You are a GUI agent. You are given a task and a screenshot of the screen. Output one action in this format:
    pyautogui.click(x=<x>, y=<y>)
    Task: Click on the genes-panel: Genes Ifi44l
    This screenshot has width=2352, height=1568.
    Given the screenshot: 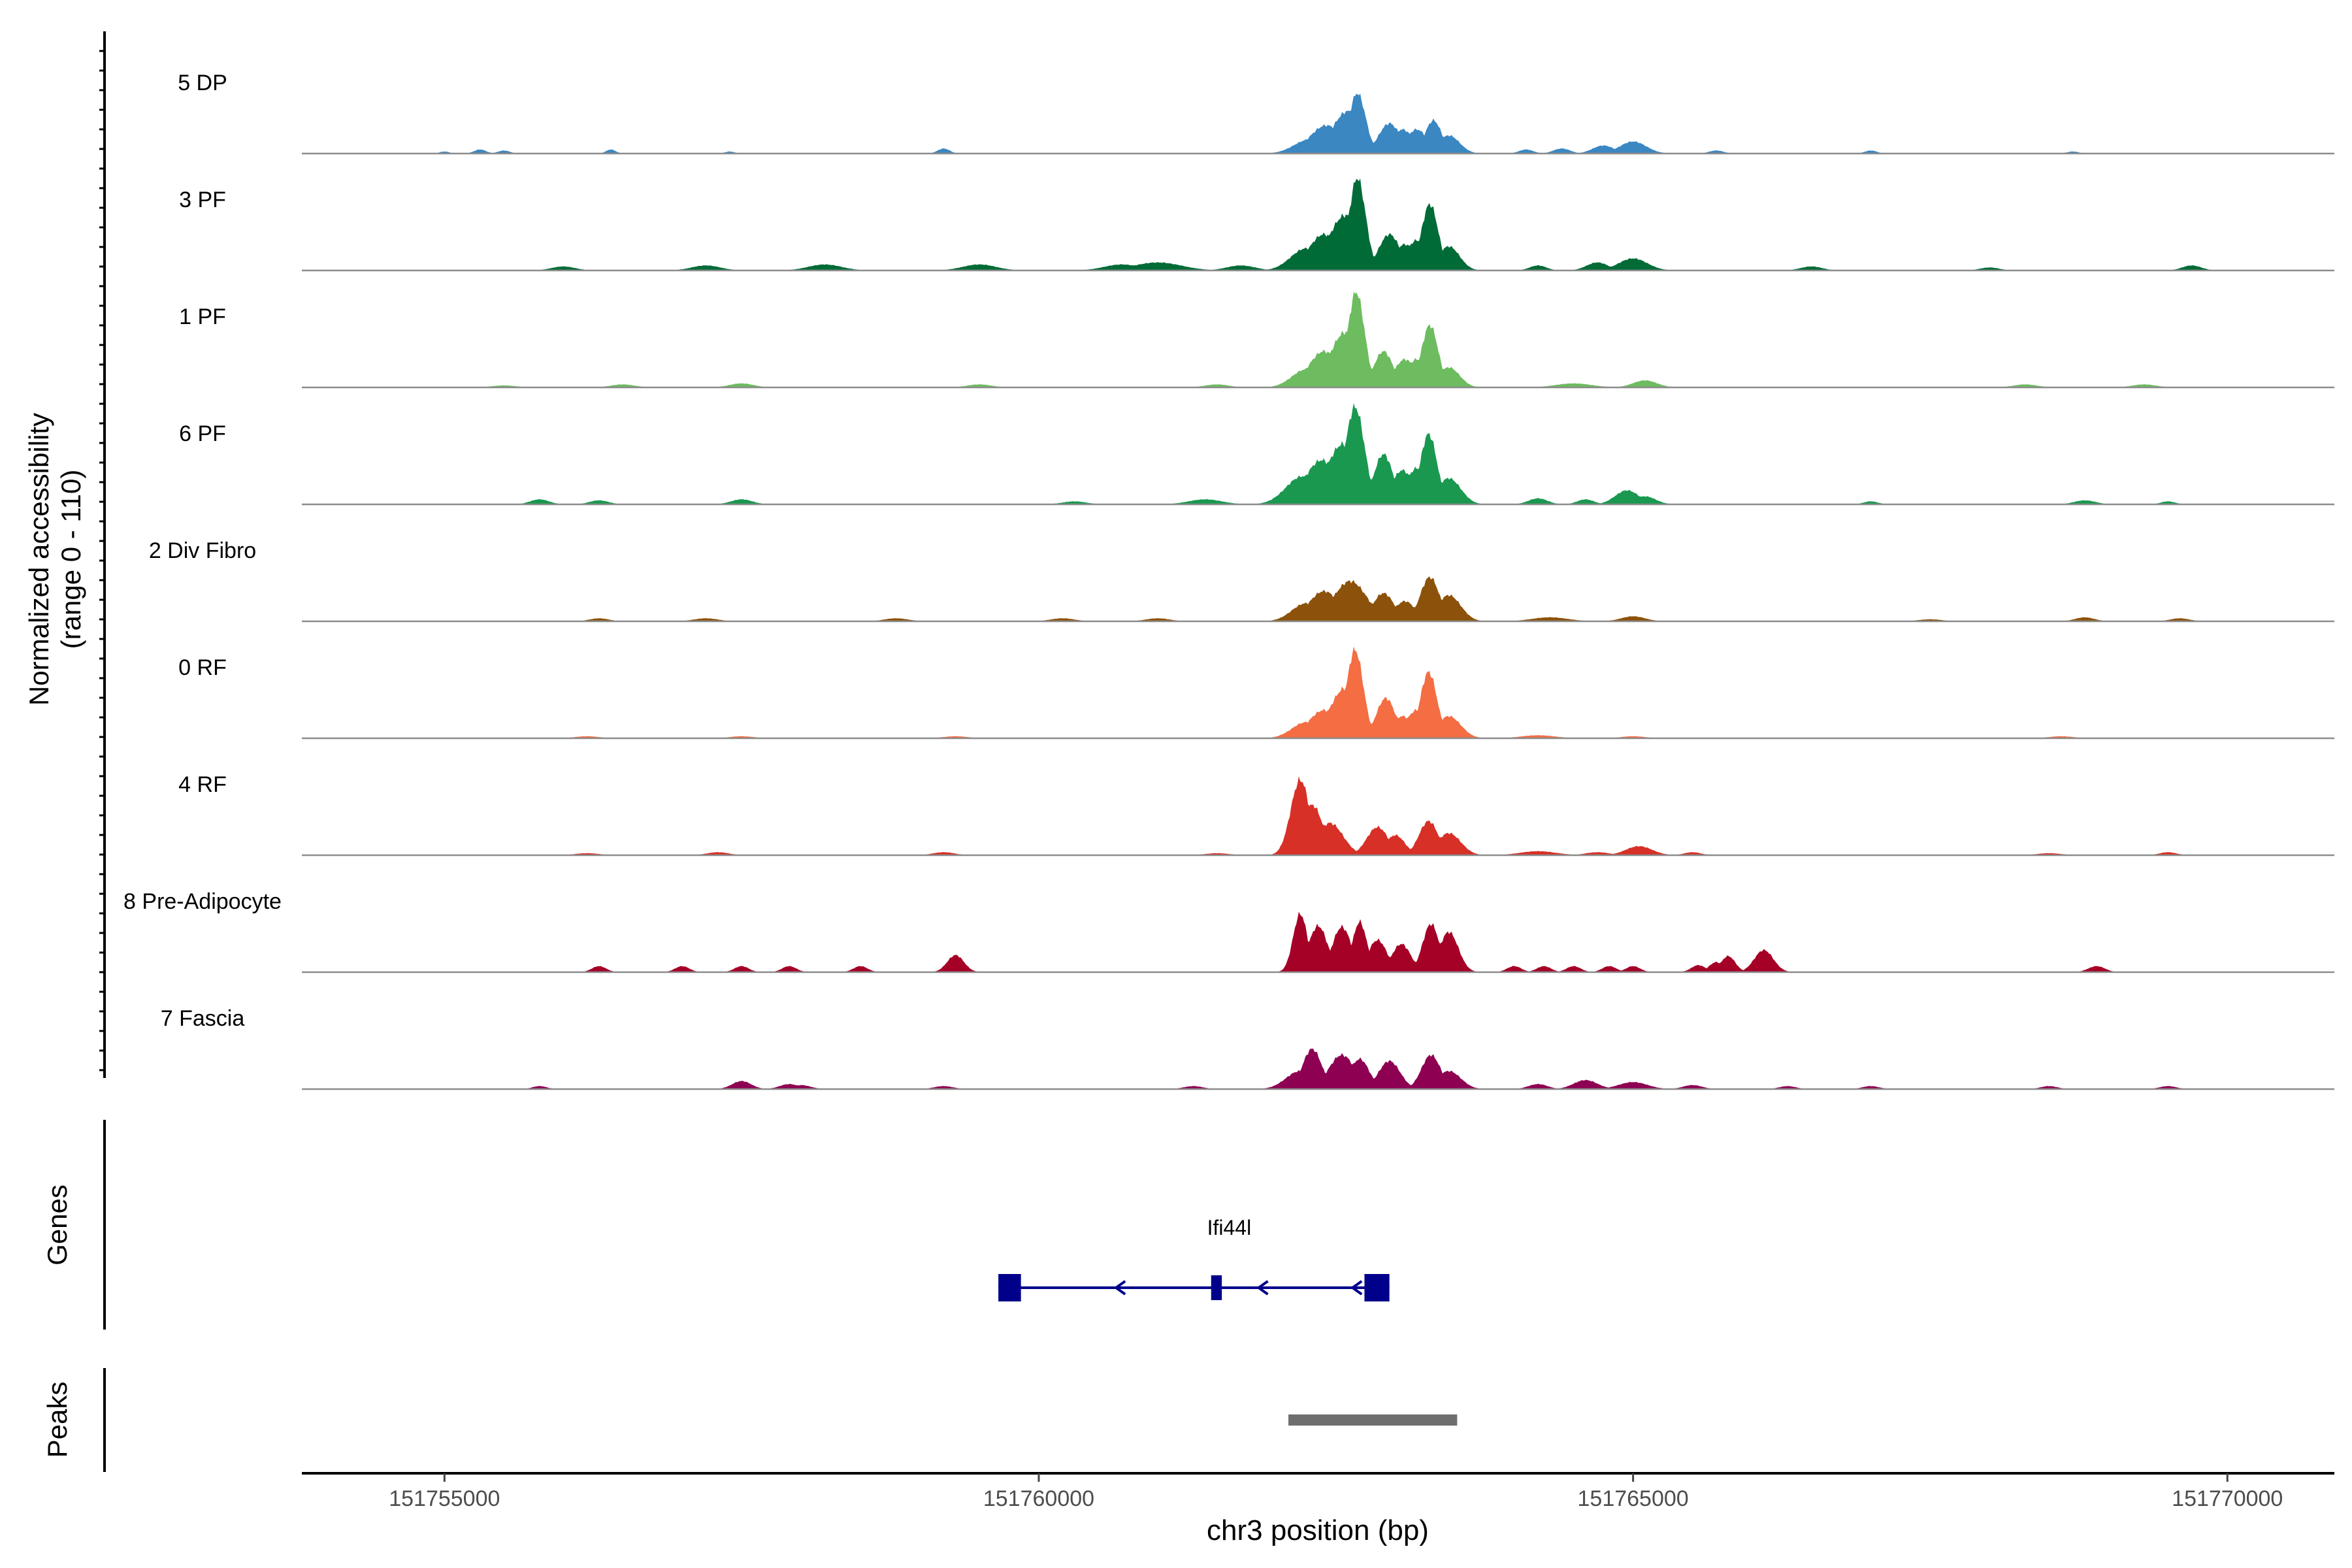 What is the action you would take?
    pyautogui.click(x=716, y=1225)
    